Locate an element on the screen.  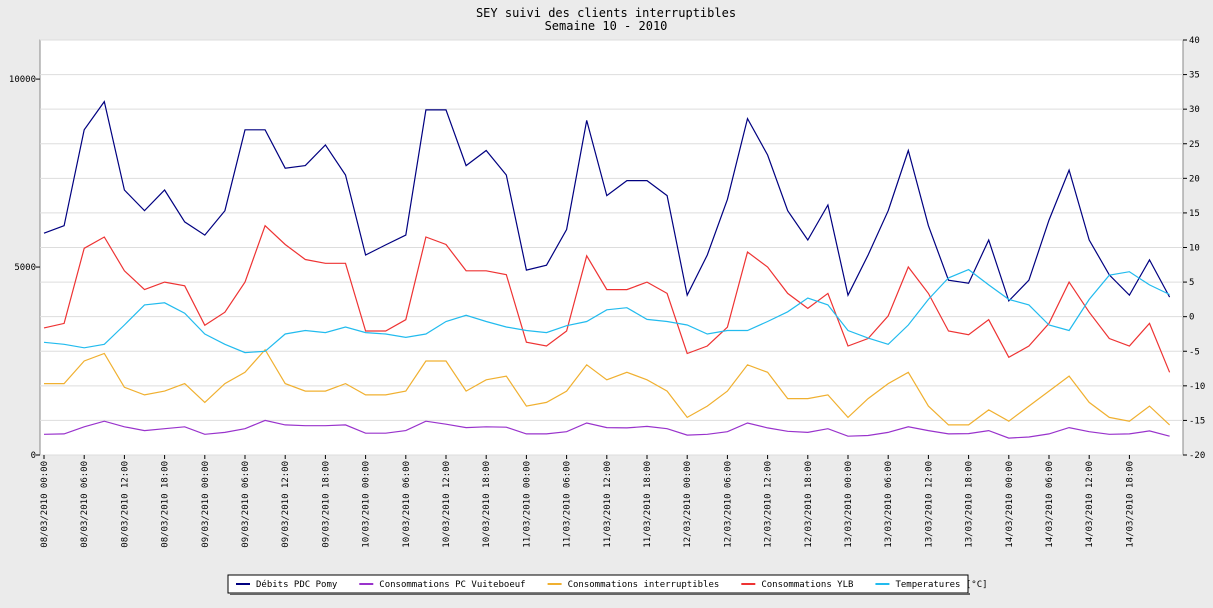
y-tick-label: 10000 is located at coordinates (22, 80).